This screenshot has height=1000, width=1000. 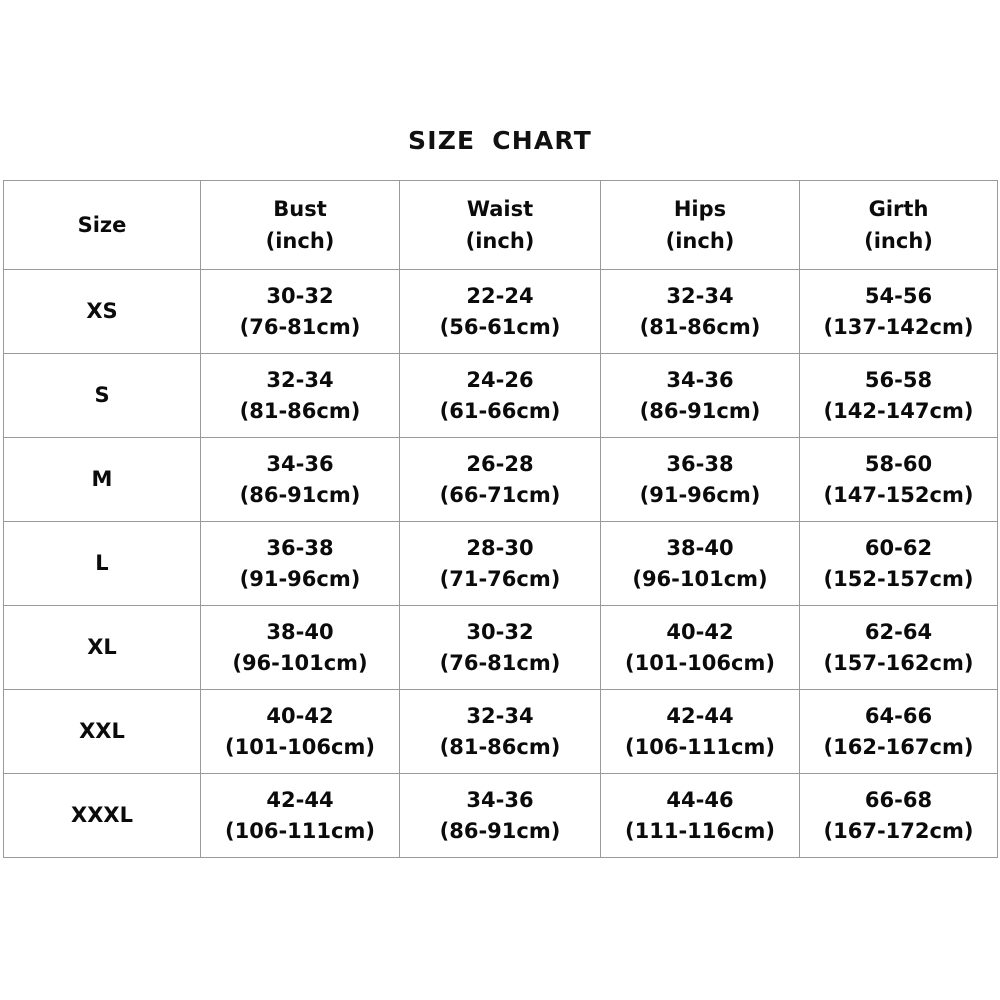 What do you see at coordinates (898, 209) in the screenshot?
I see `column-header-girth-label: Girth` at bounding box center [898, 209].